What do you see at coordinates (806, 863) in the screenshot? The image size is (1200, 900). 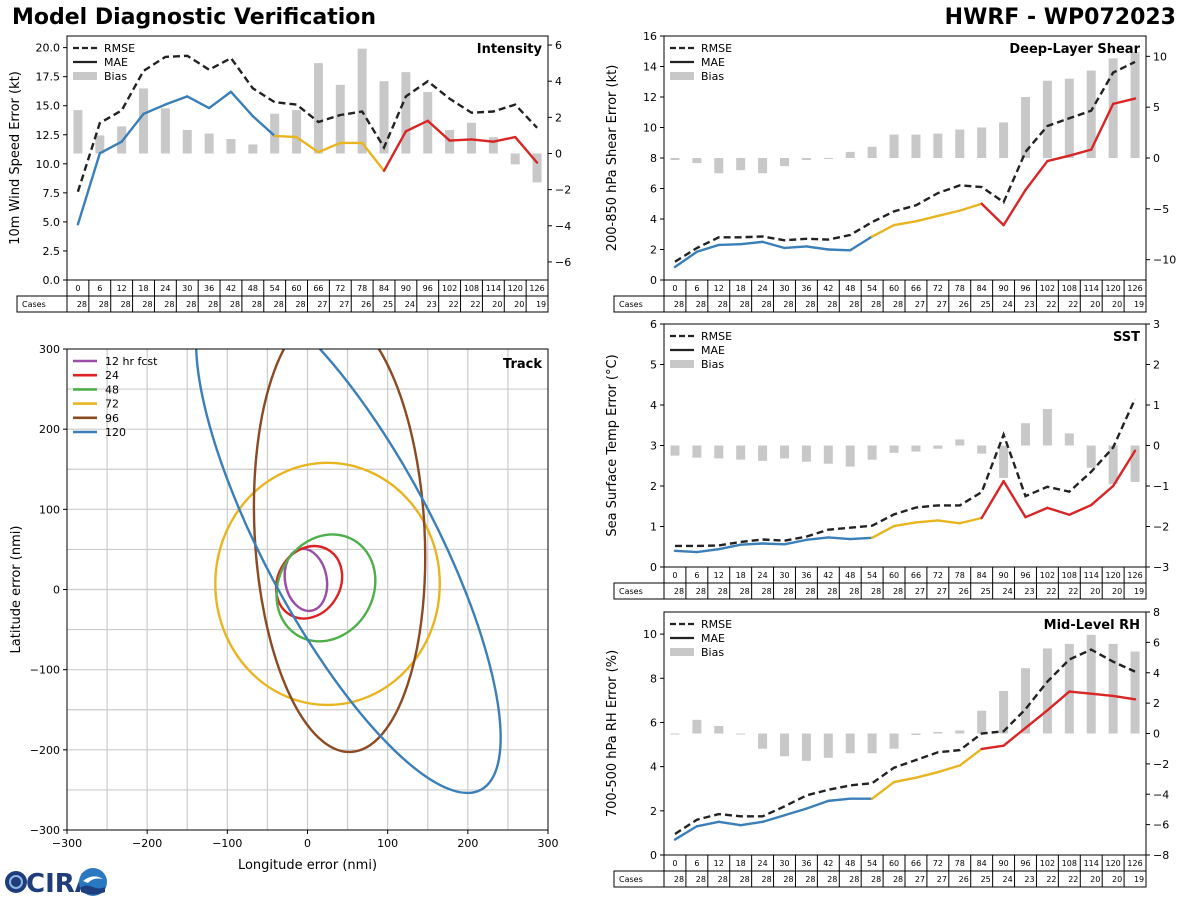 I see `table-hour-cell: 36` at bounding box center [806, 863].